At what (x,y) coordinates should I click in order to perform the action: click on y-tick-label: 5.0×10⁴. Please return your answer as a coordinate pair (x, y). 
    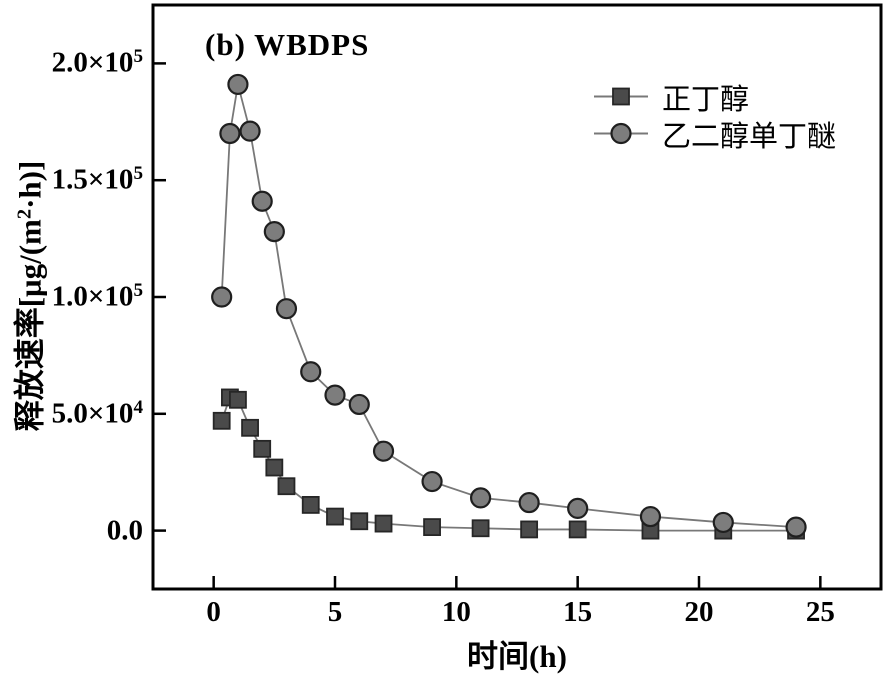
    Looking at the image, I should click on (97, 413).